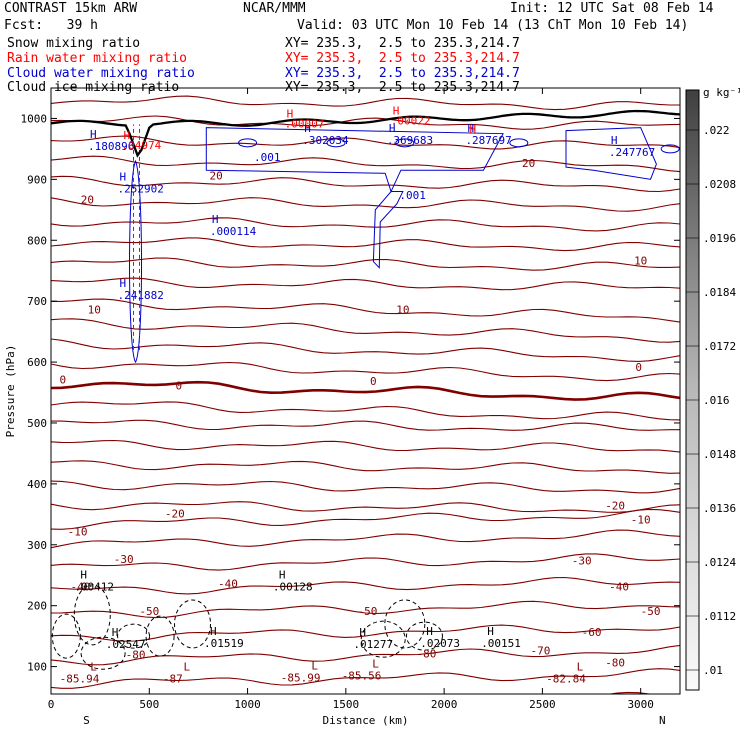  What do you see at coordinates (541, 650) in the screenshot?
I see `temperature-contour-label: -70` at bounding box center [541, 650].